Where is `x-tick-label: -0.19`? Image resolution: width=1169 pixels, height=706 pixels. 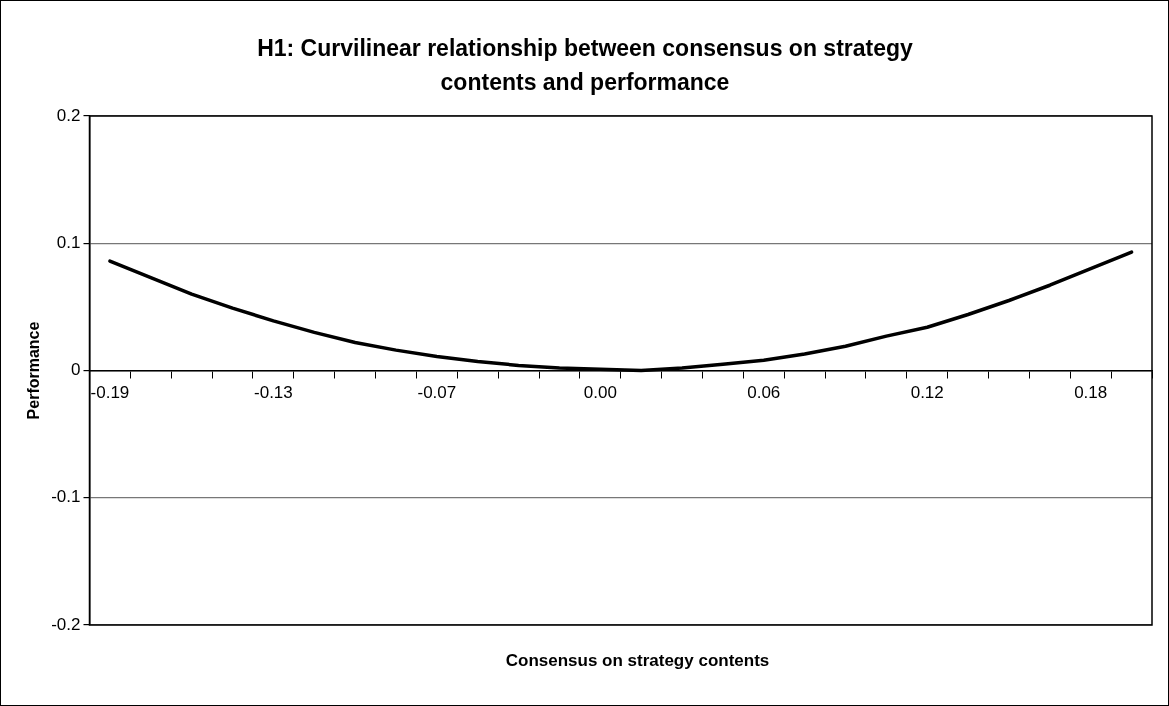 x-tick-label: -0.19 is located at coordinates (110, 393).